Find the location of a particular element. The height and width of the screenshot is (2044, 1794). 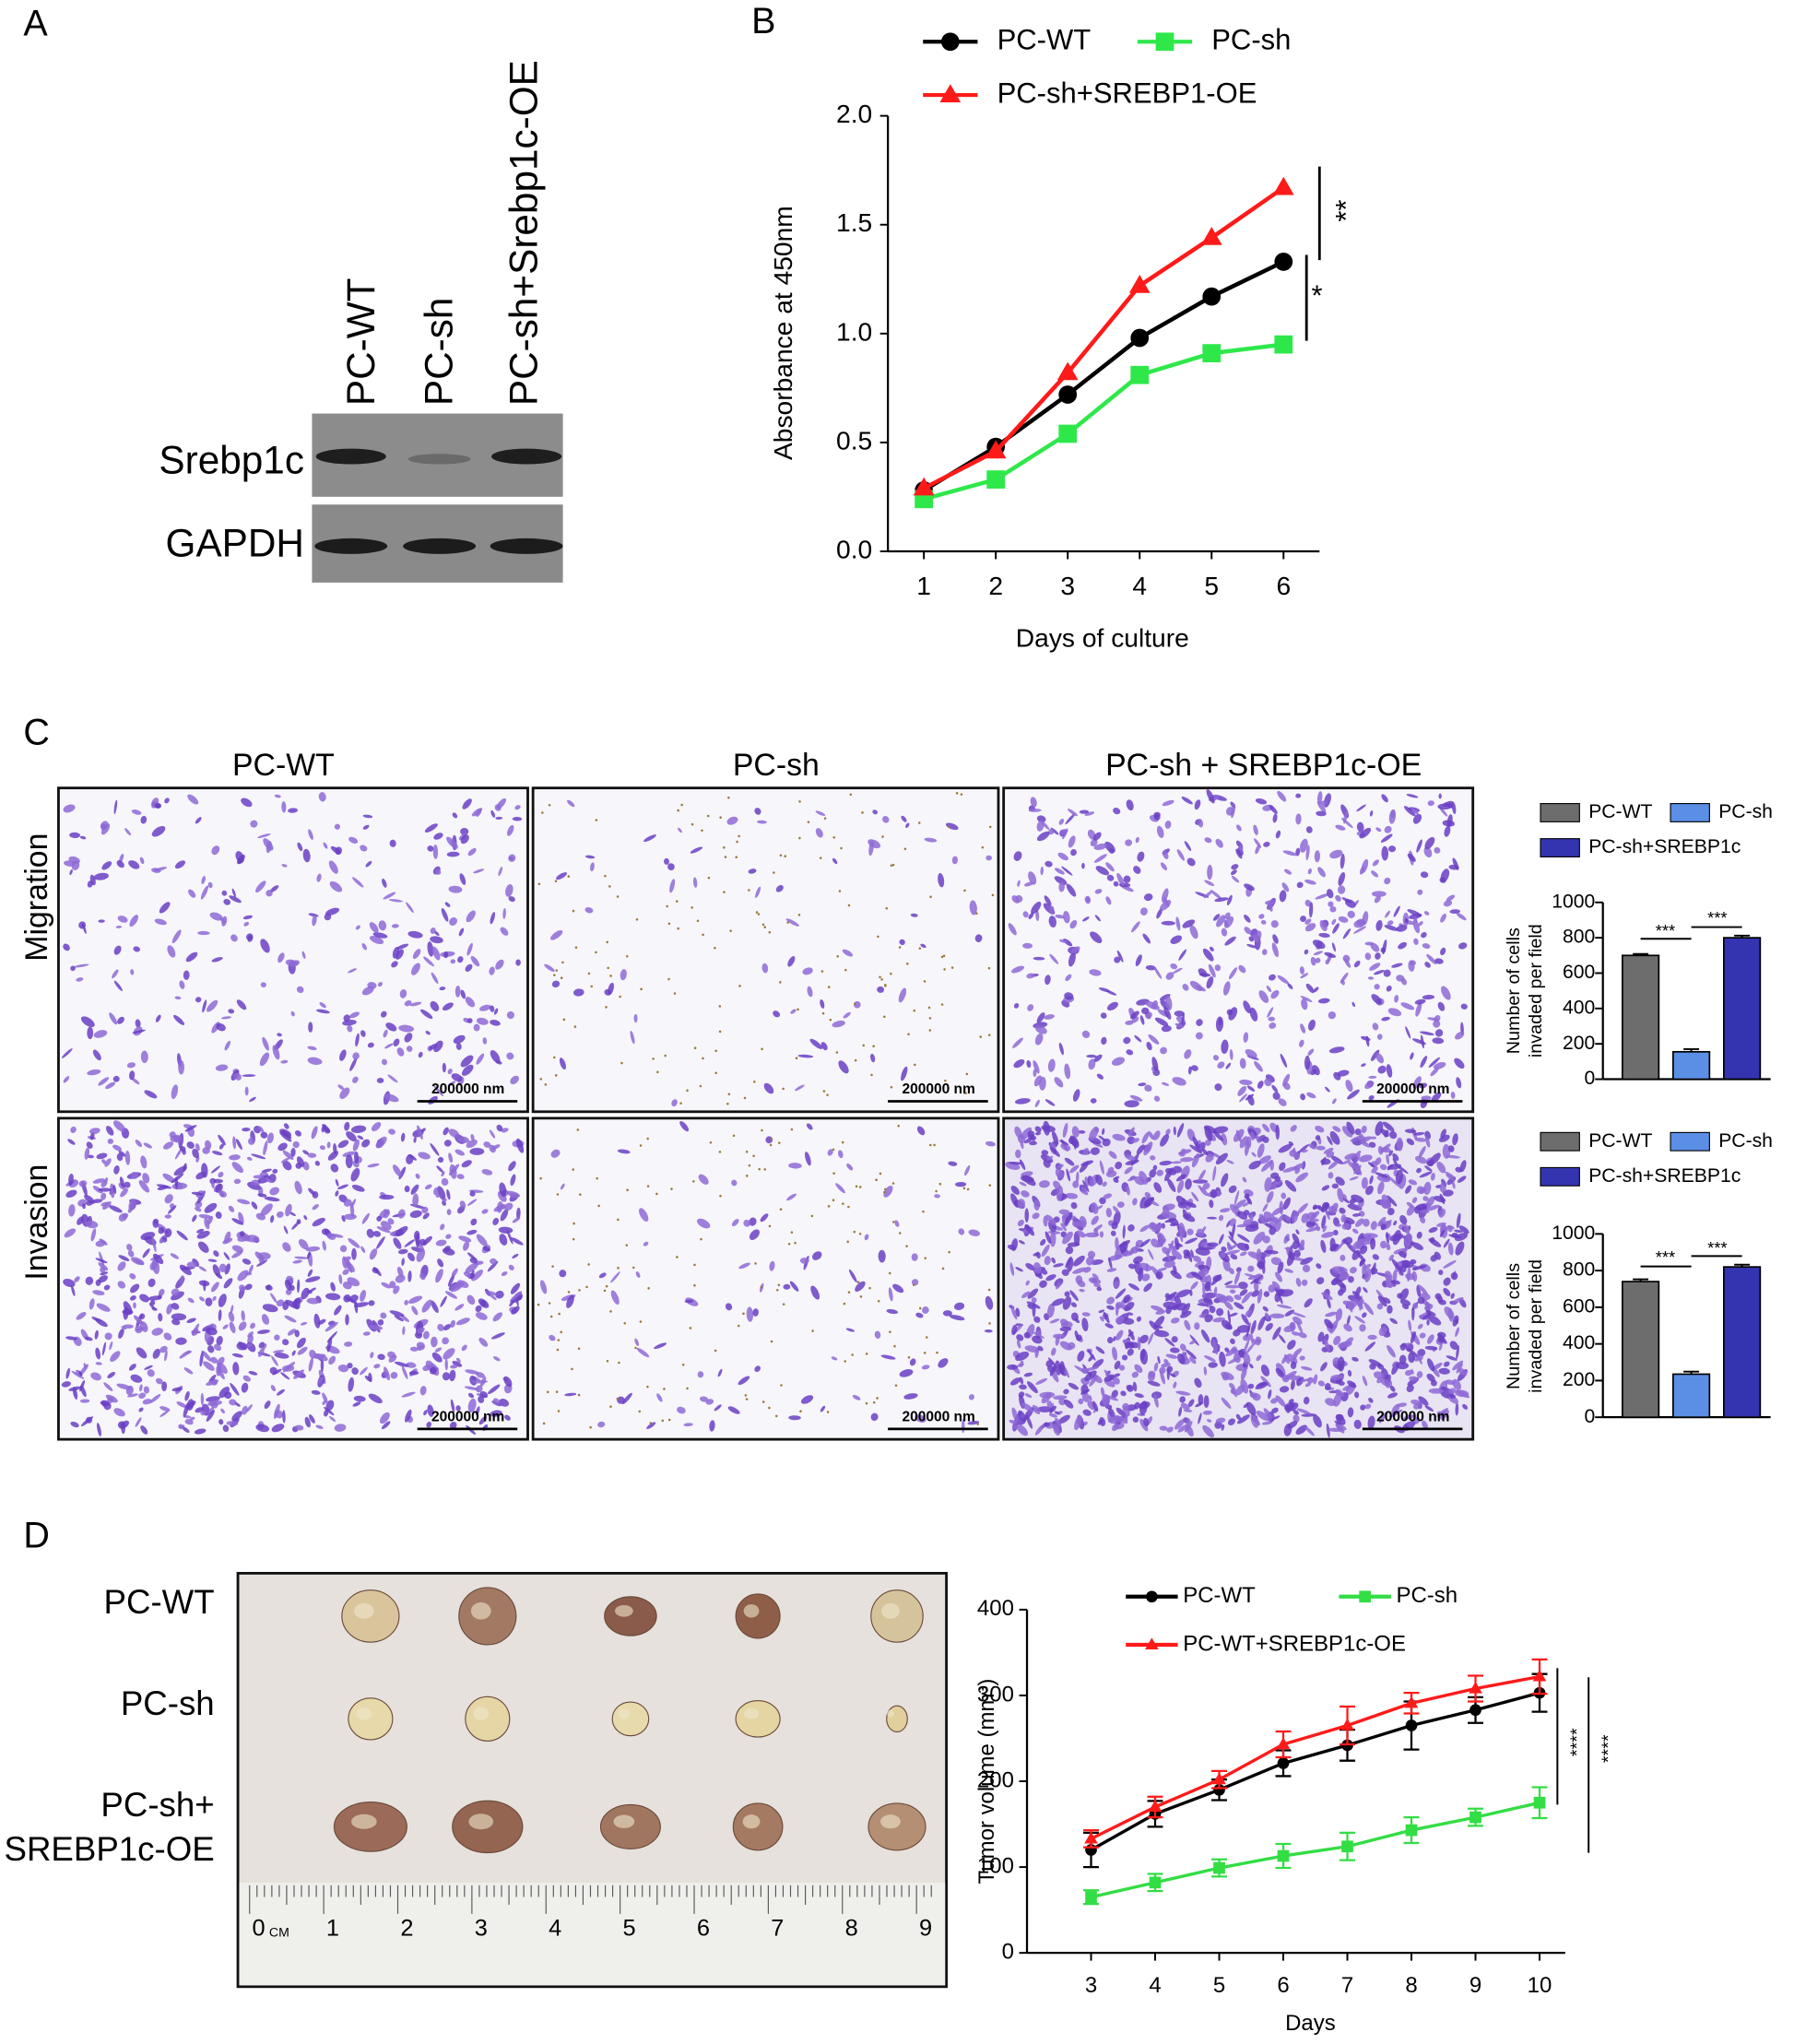

x-tick-label: 6 is located at coordinates (1283, 1986).